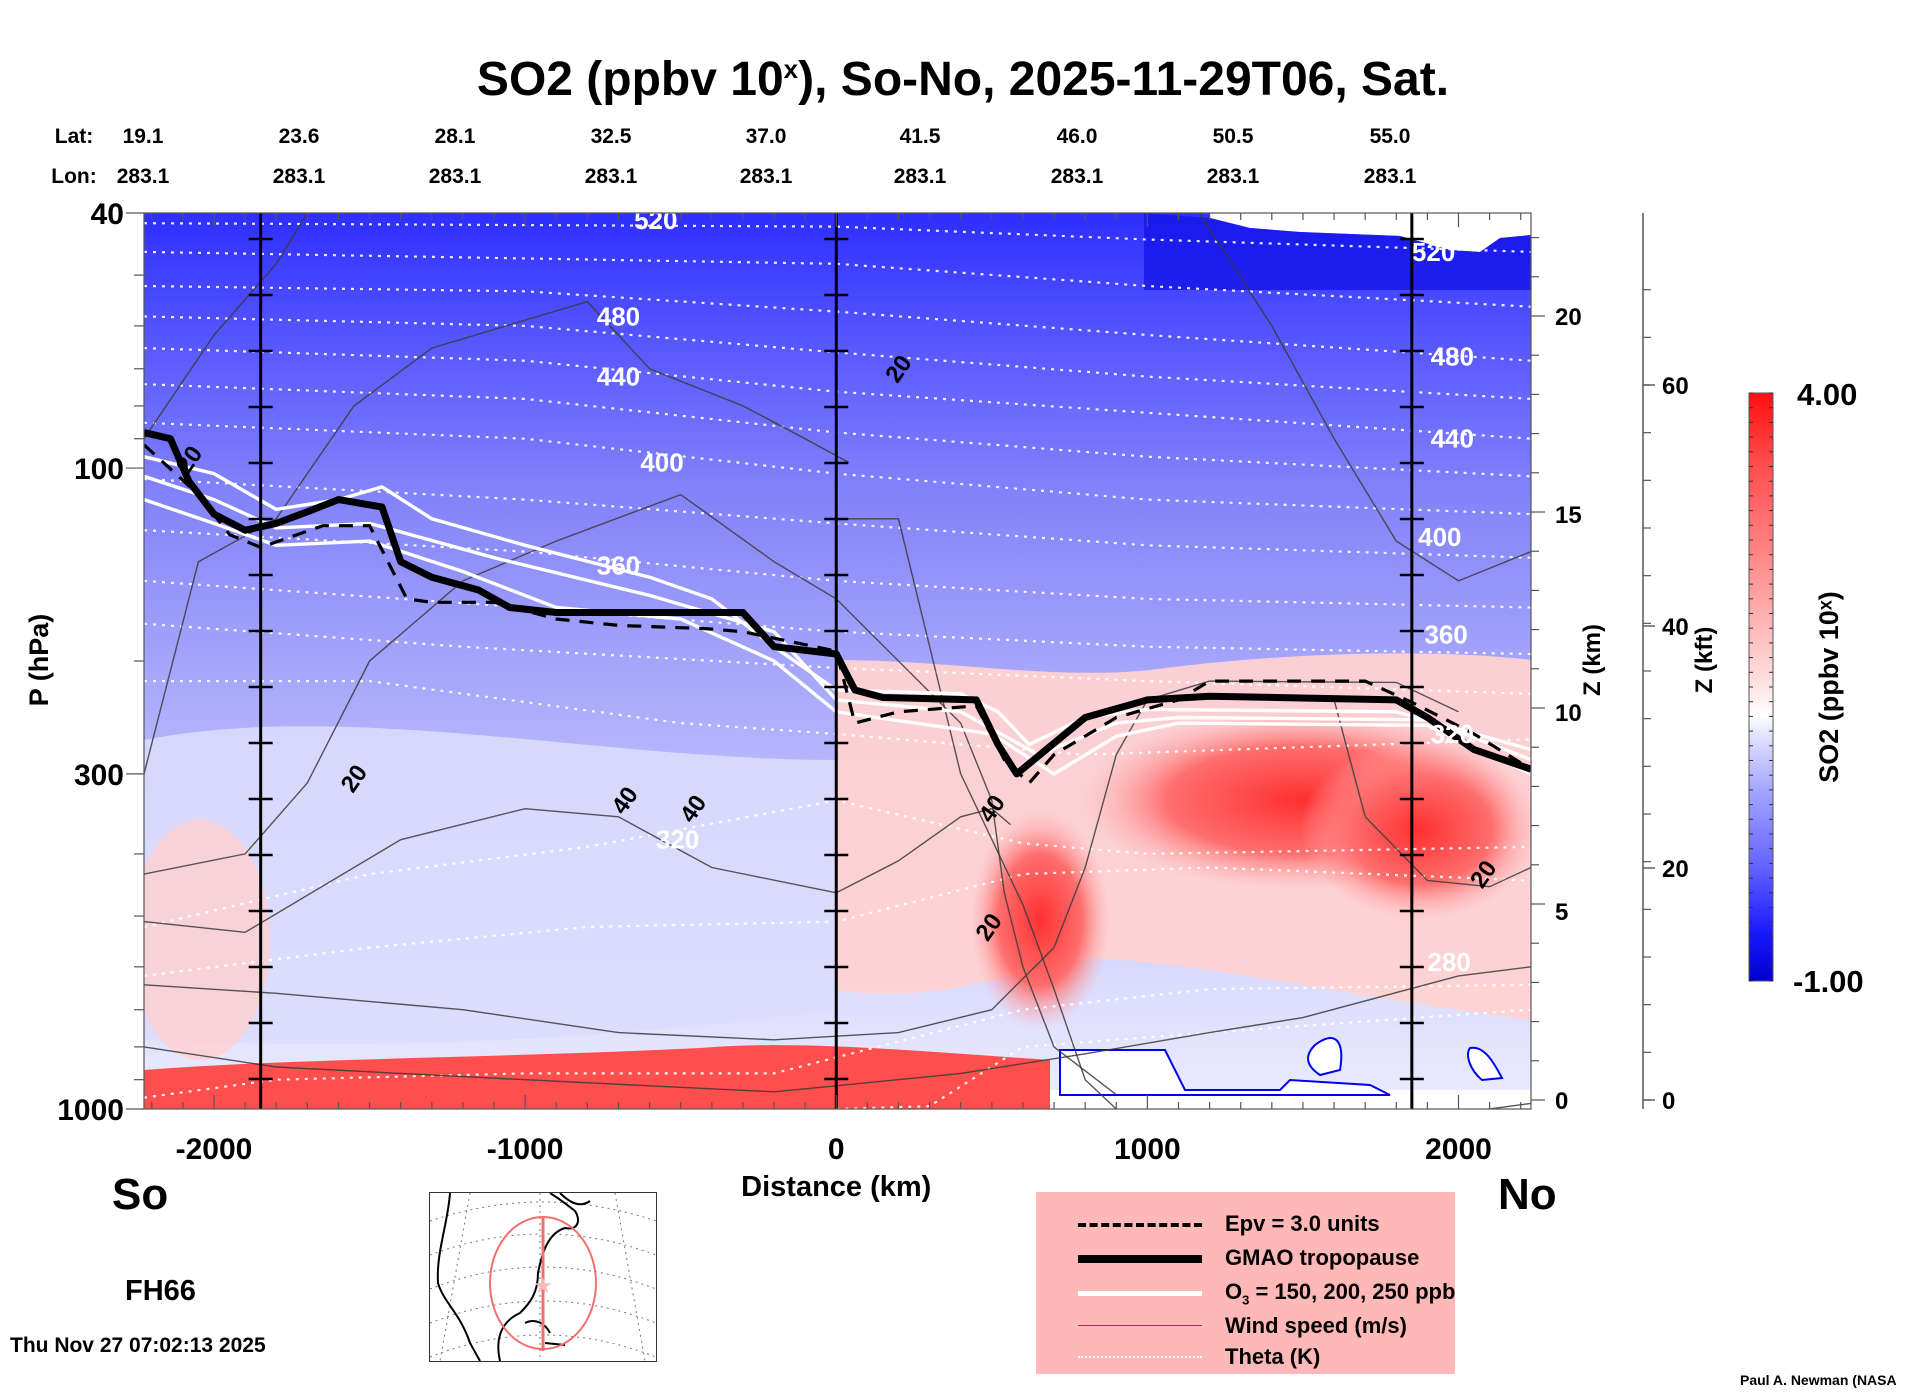 This screenshot has height=1394, width=1926. I want to click on legend-item-theta: Theta (K), so click(1245, 1357).